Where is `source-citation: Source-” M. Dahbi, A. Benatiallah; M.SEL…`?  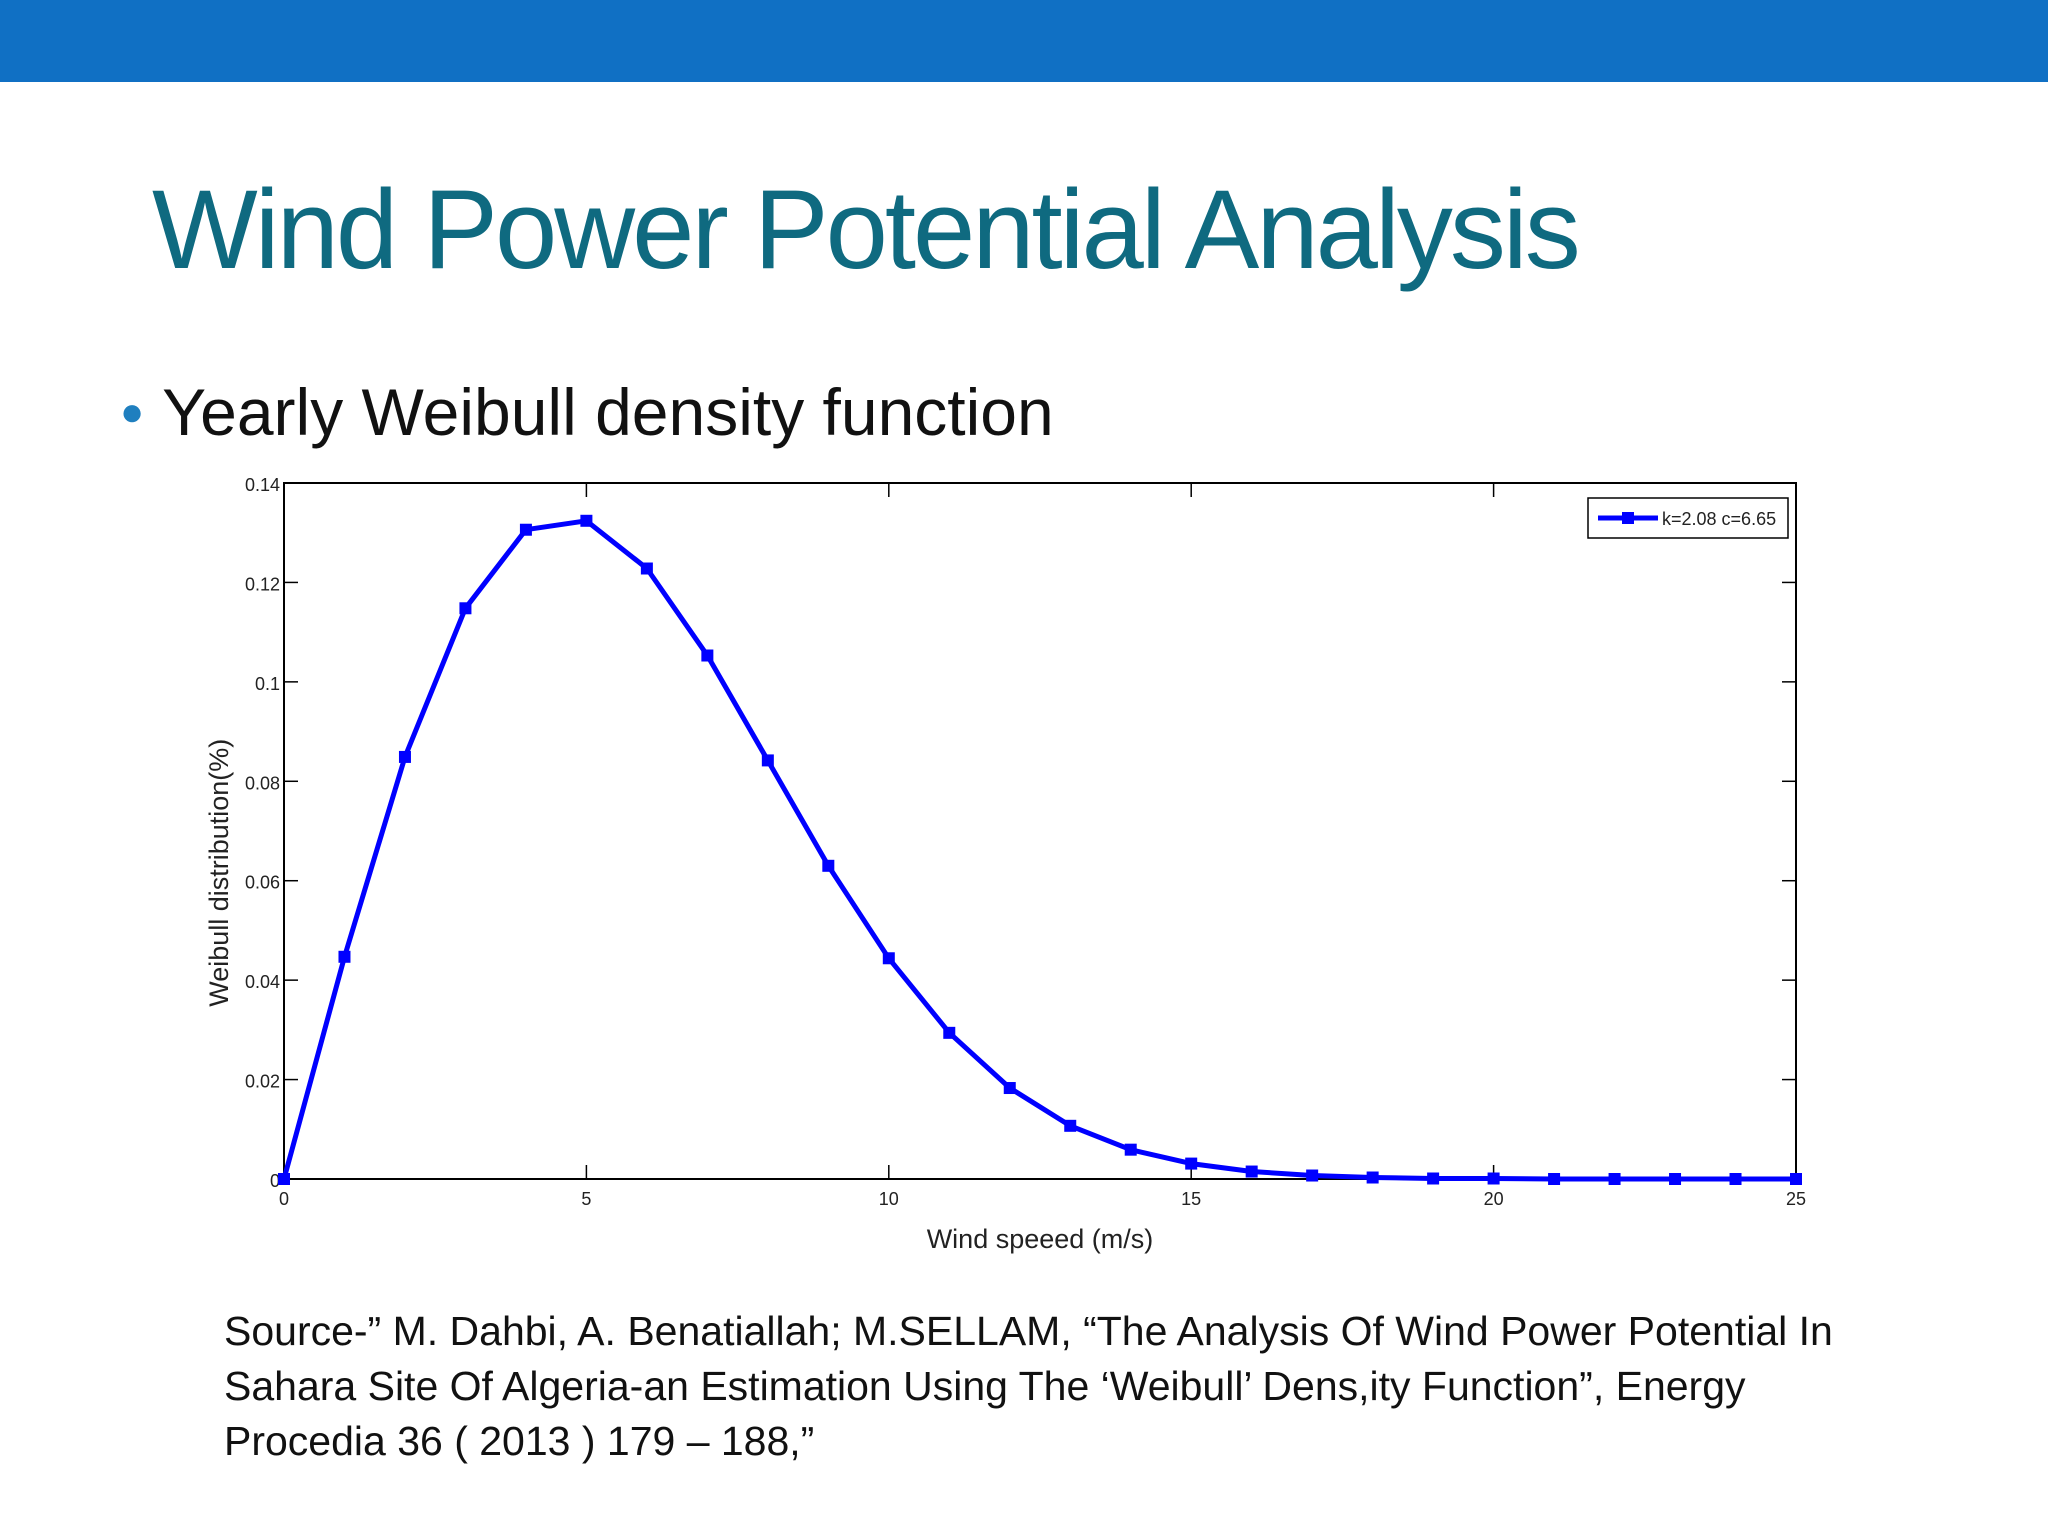
source-citation: Source-” M. Dahbi, A. Benatiallah; M.SEL… is located at coordinates (1028, 1386).